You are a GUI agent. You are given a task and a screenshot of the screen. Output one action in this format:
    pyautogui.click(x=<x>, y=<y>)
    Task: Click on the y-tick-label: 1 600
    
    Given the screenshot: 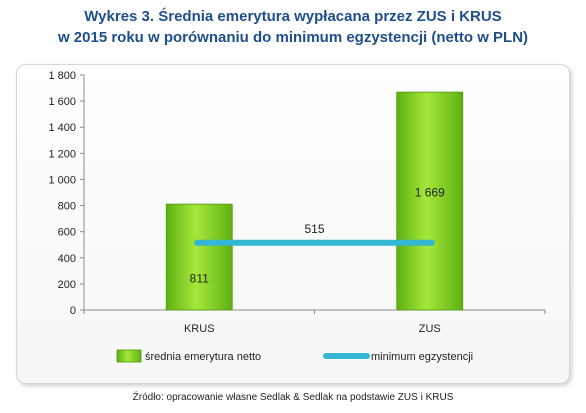 What is the action you would take?
    pyautogui.click(x=62, y=102)
    